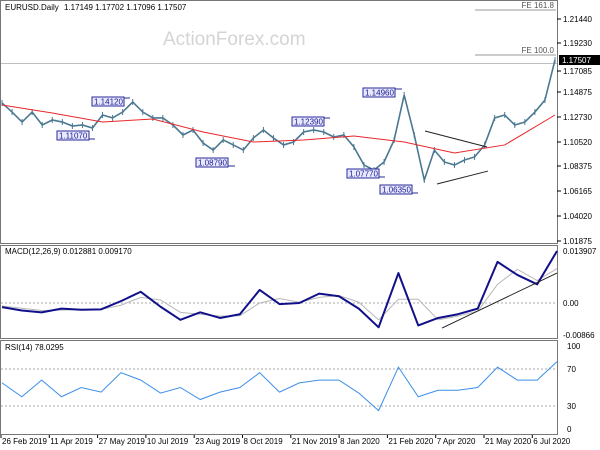  Describe the element at coordinates (577, 241) in the screenshot. I see `price-axis-label: 1.01875` at that location.